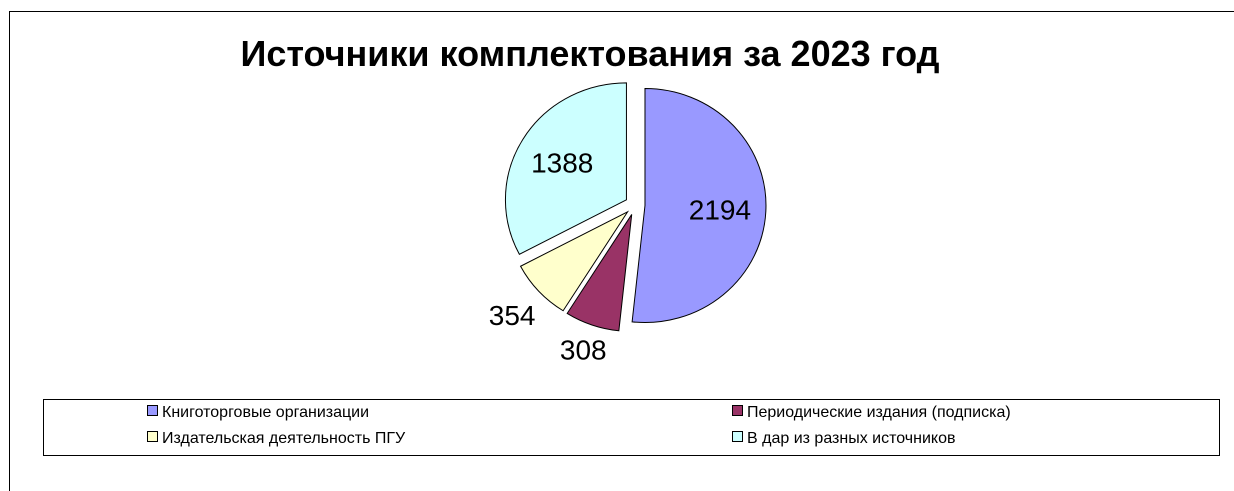 This screenshot has width=1234, height=491. I want to click on slice-donations, so click(565, 168).